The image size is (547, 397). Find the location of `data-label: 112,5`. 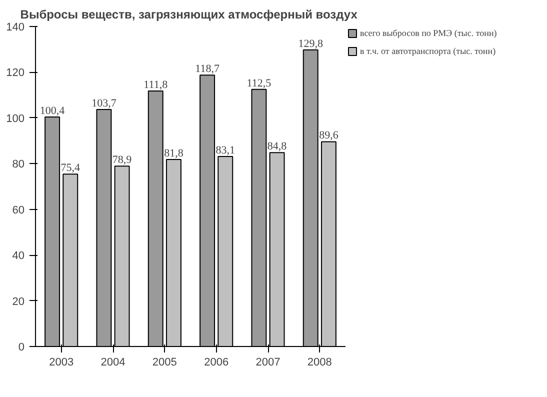

data-label: 112,5 is located at coordinates (259, 83).